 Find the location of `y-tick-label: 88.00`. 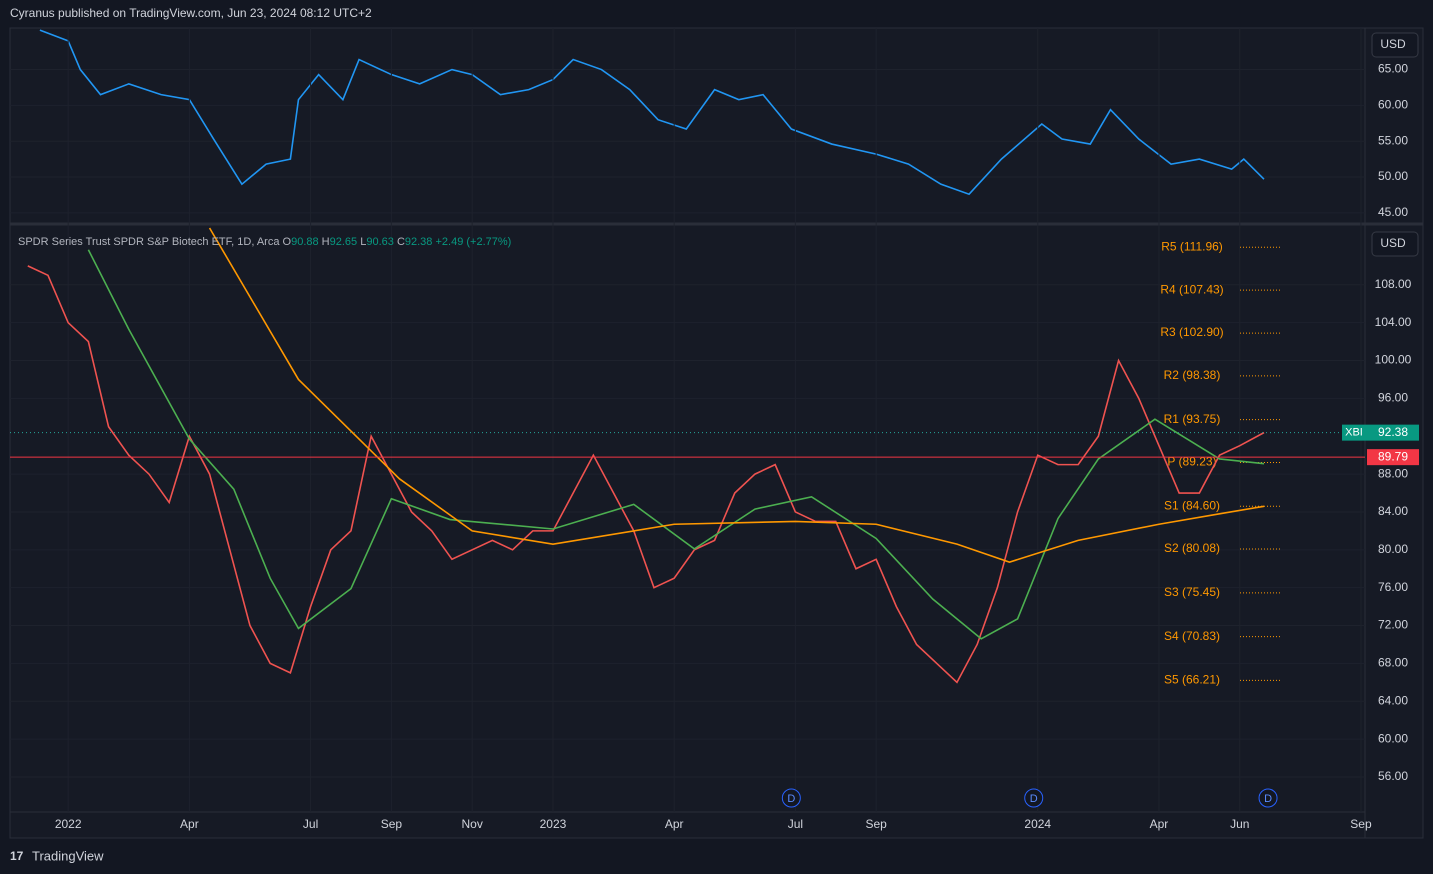

y-tick-label: 88.00 is located at coordinates (1393, 473).